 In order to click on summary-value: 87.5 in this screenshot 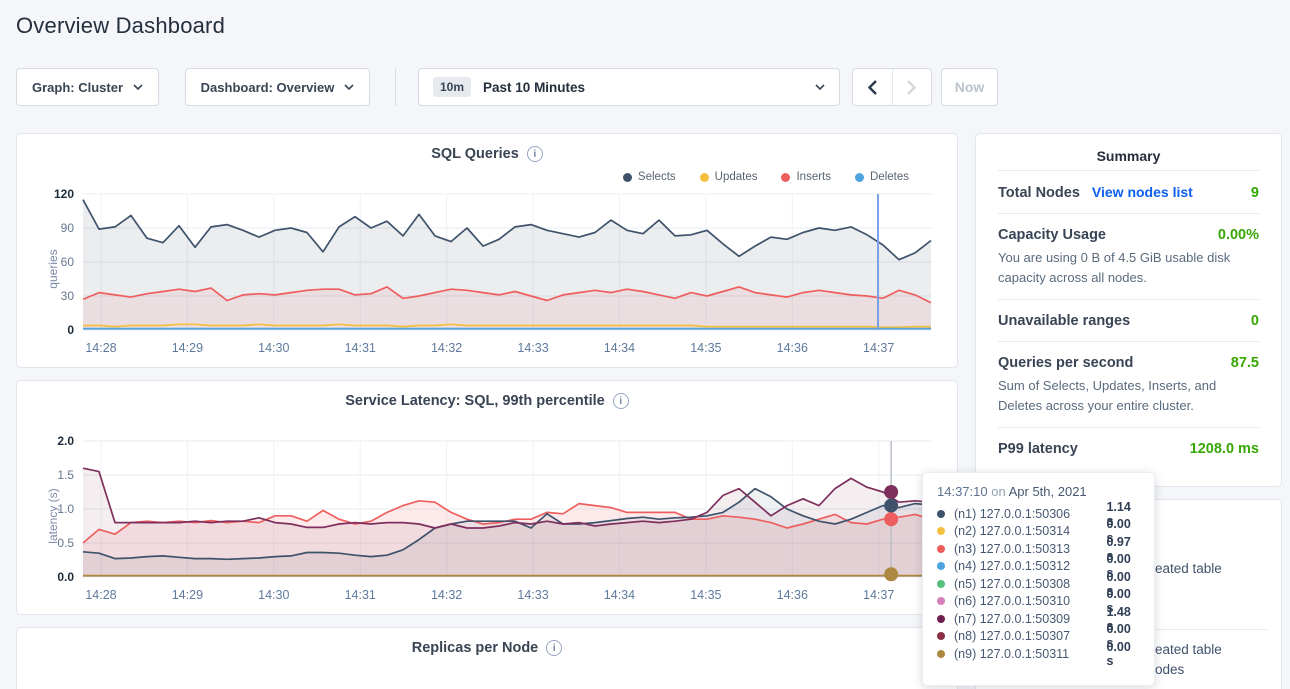, I will do `click(1244, 363)`.